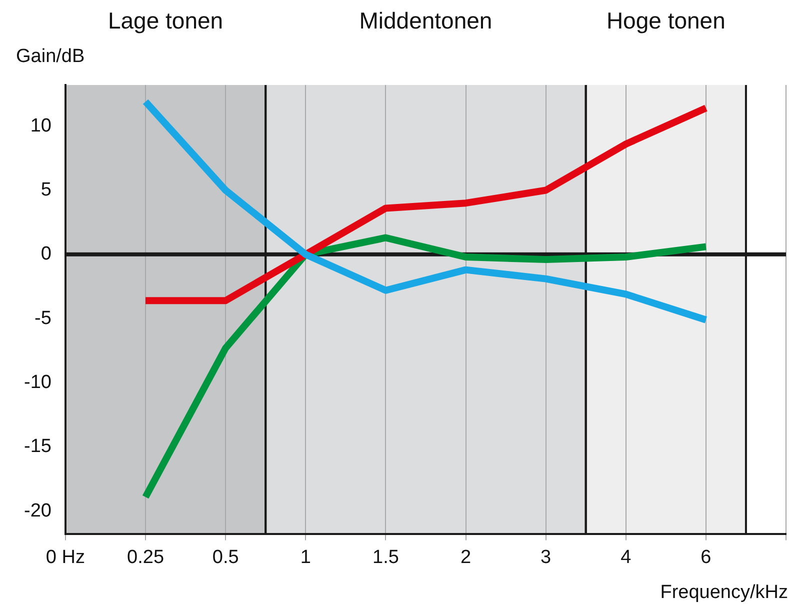  What do you see at coordinates (425, 20) in the screenshot?
I see `band-label: Middentonen` at bounding box center [425, 20].